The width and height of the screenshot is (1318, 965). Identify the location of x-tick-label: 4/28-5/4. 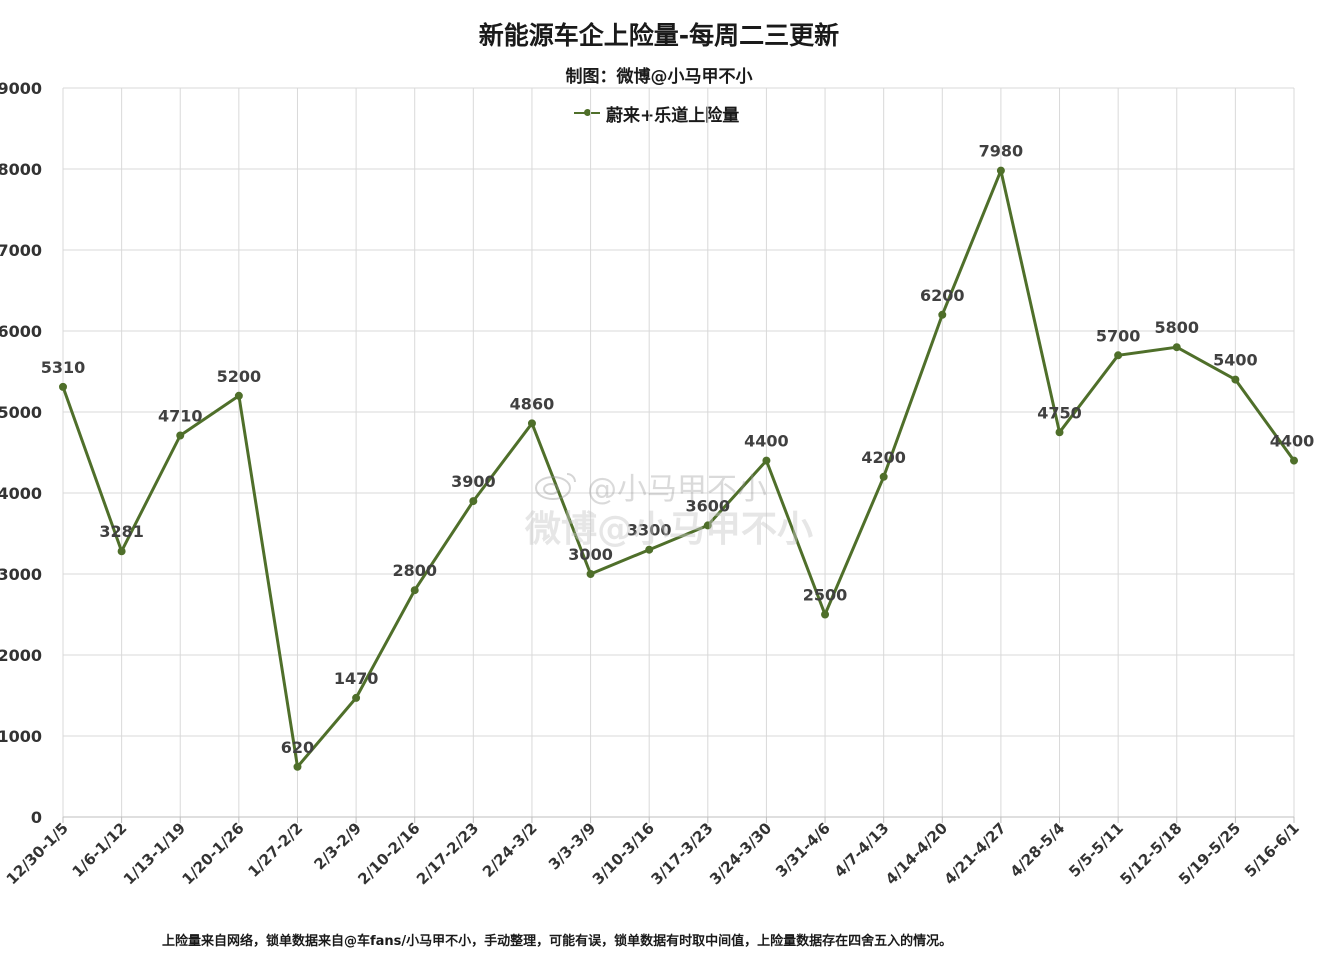
(1038, 850).